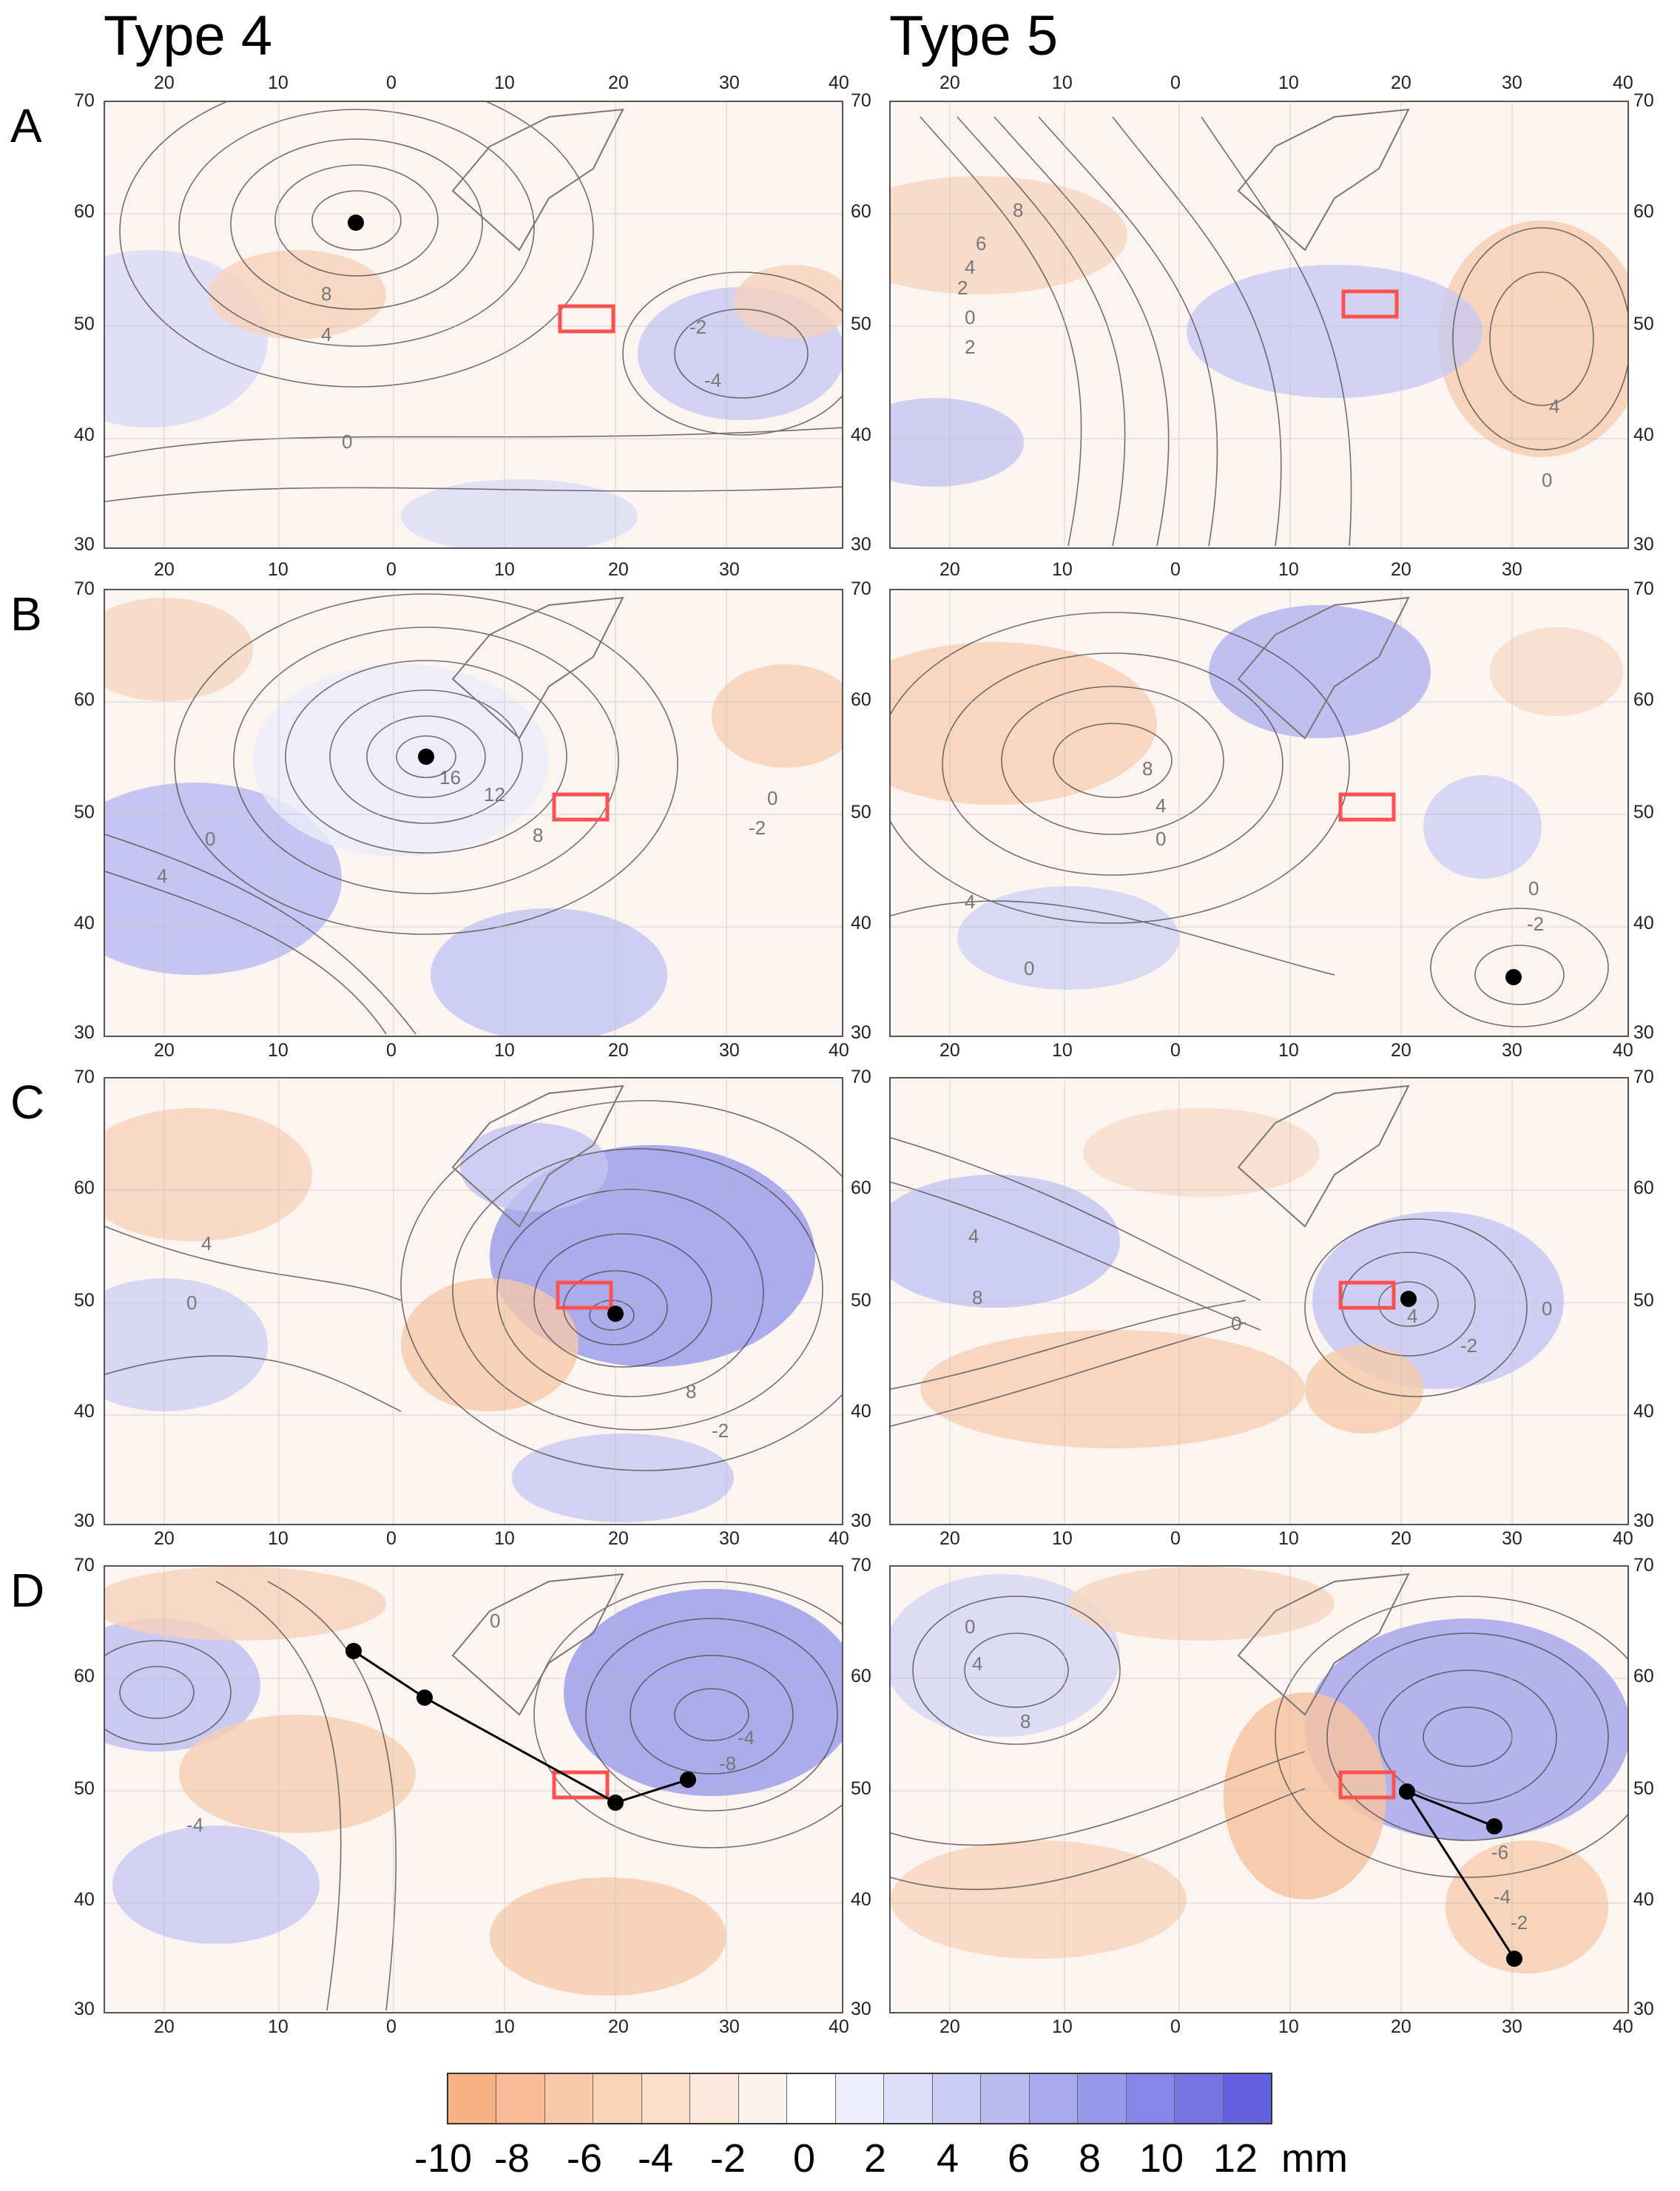  What do you see at coordinates (585, 2158) in the screenshot?
I see `colorbar-tick: -6` at bounding box center [585, 2158].